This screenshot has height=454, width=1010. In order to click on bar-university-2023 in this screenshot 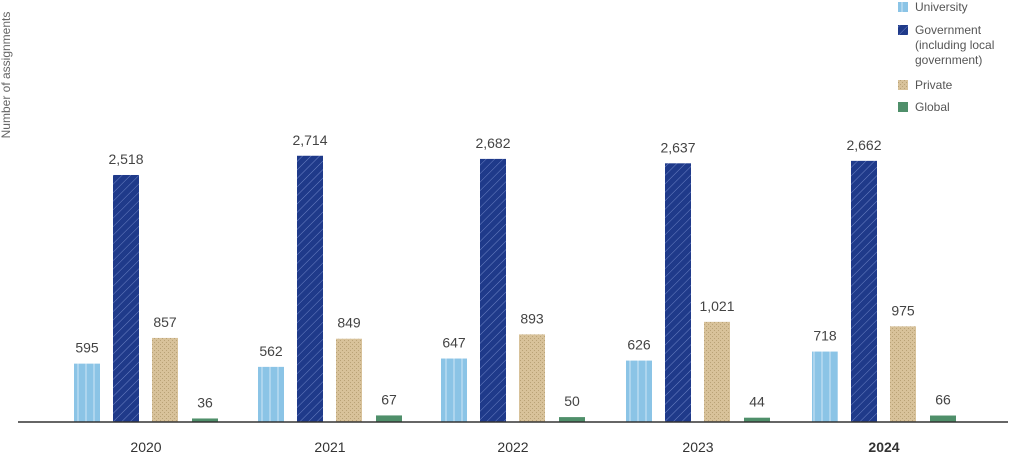, I will do `click(639, 391)`.